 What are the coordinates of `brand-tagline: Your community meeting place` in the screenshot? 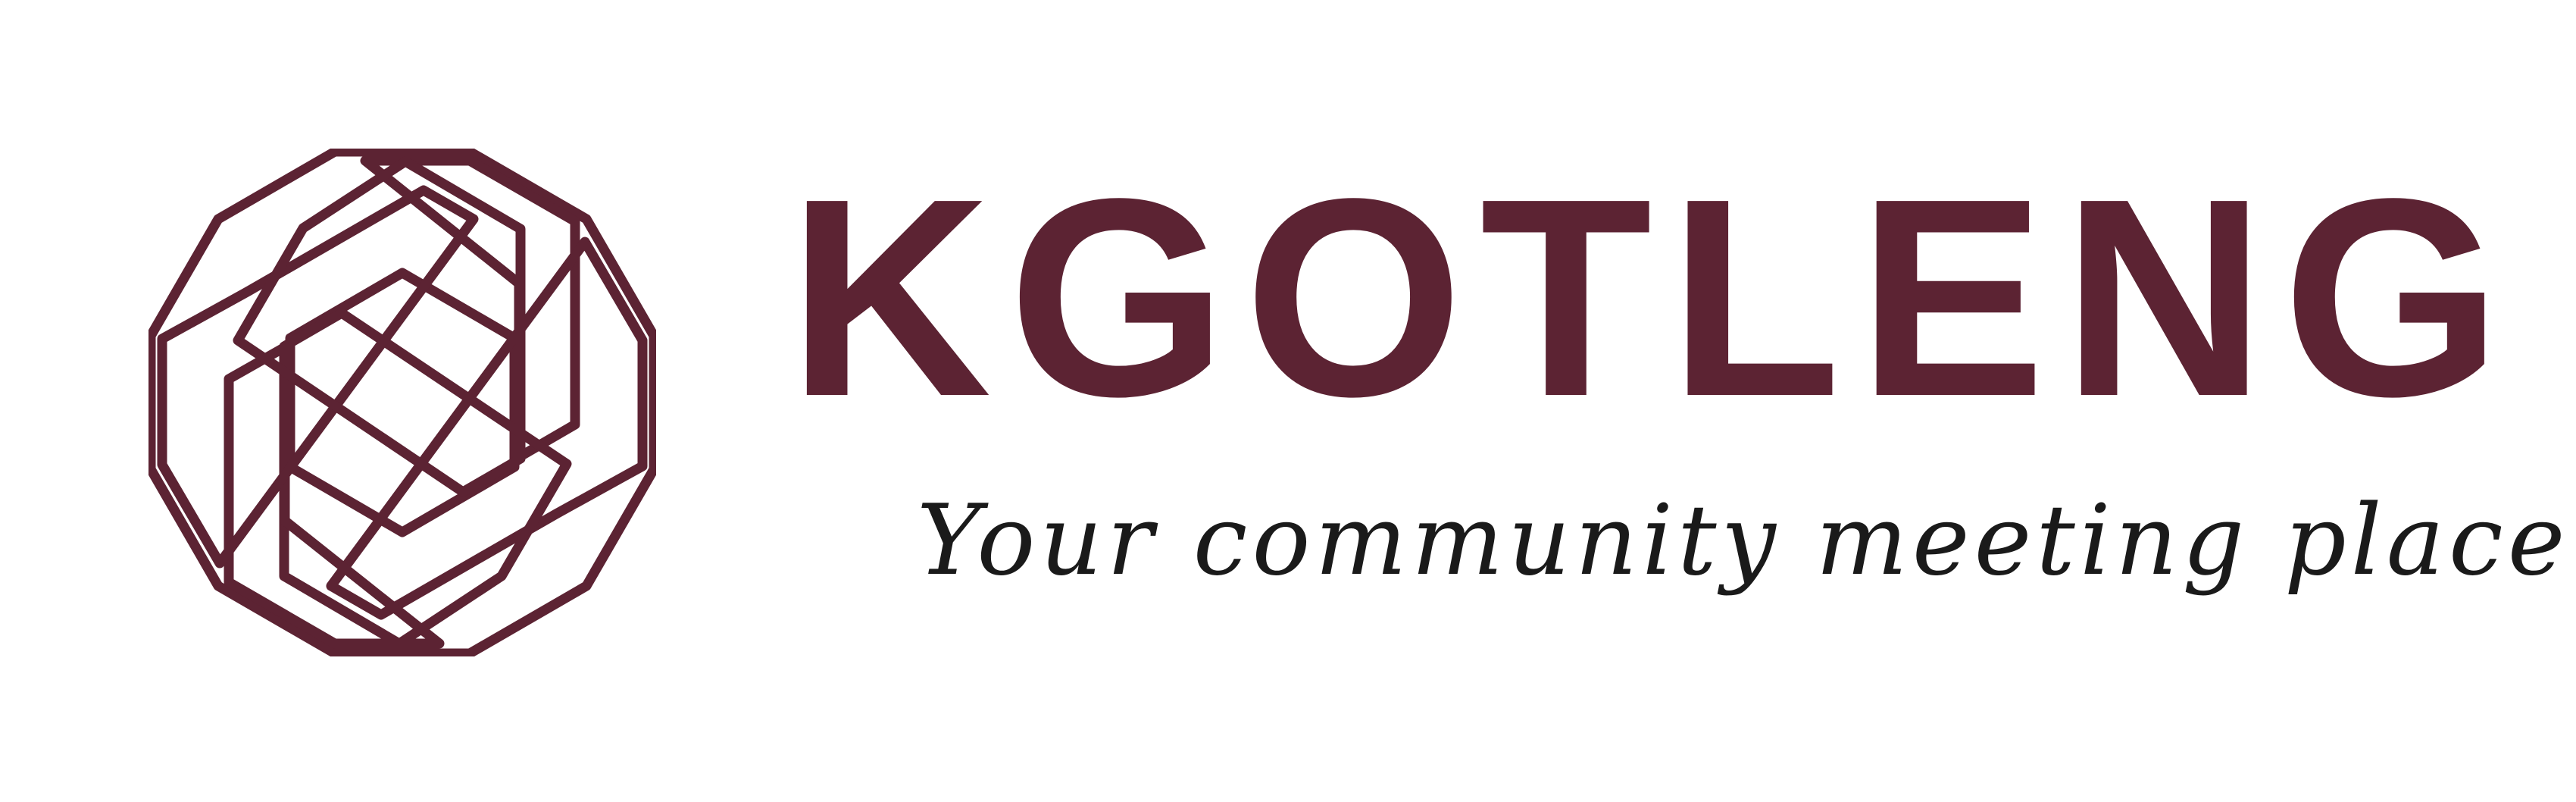 It's located at (1743, 541).